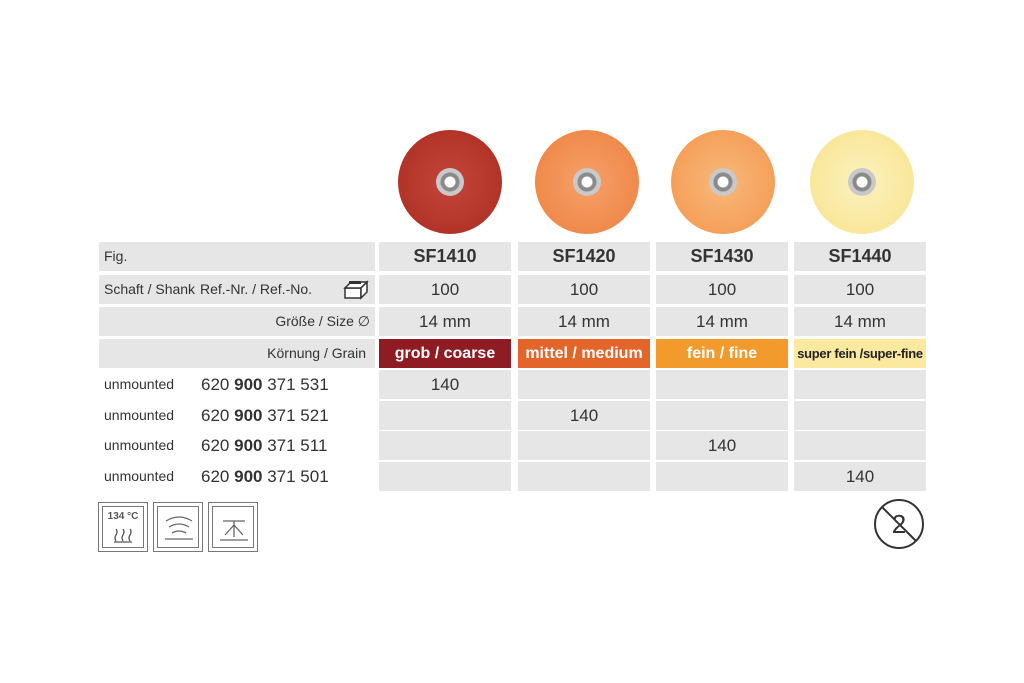  I want to click on ref-number: 620 900 371 521, so click(265, 415).